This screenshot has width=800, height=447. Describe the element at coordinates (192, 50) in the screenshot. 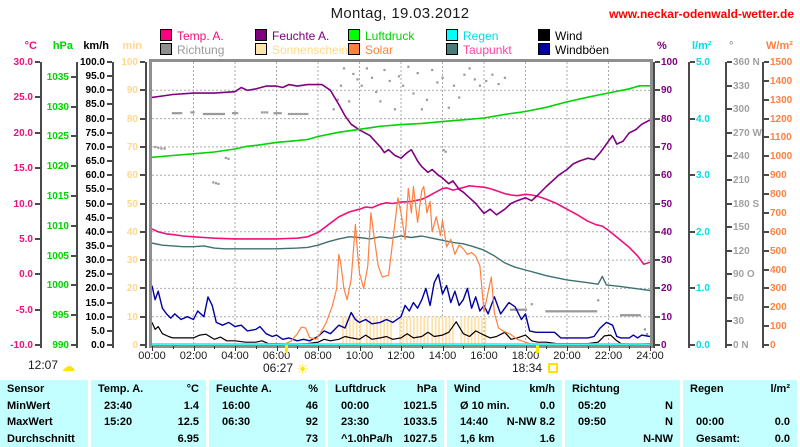

I see `legend-item-richtung: Richtung` at that location.